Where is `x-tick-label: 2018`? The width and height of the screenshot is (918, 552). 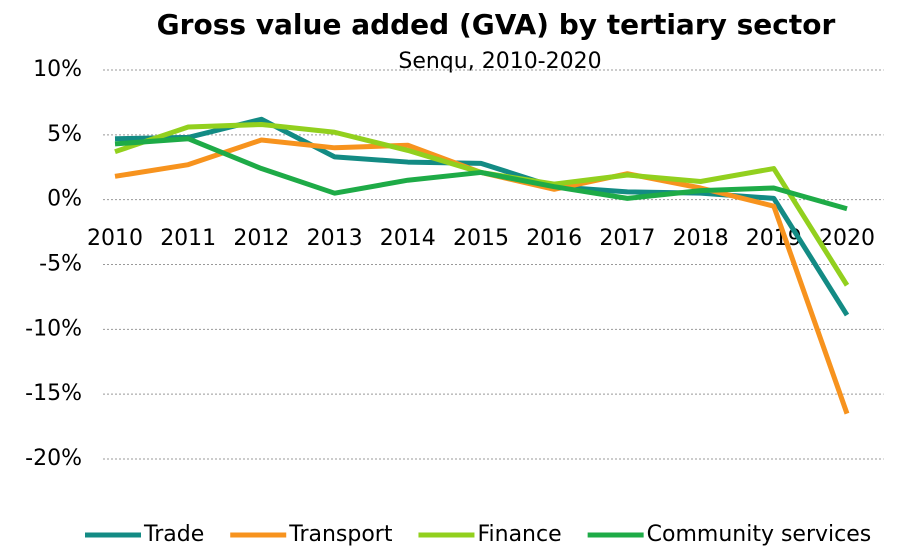 x-tick-label: 2018 is located at coordinates (701, 238).